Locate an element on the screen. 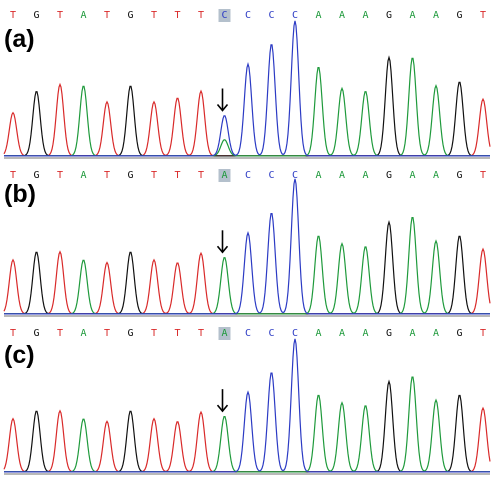 The height and width of the screenshot is (483, 491). panel-label-b: (b) is located at coordinates (20, 194).